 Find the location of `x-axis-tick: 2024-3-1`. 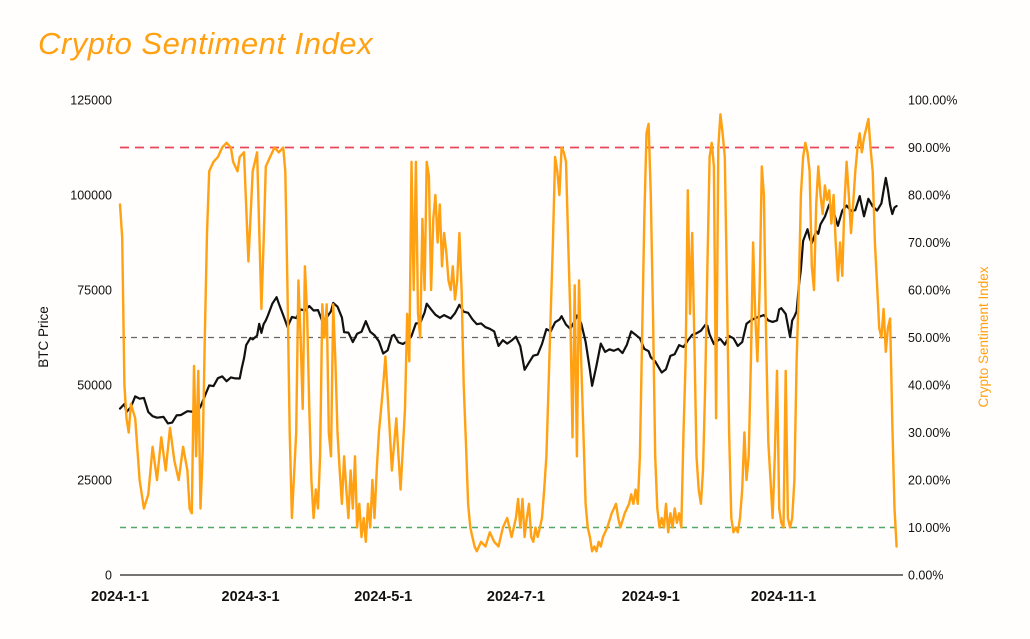

x-axis-tick: 2024-3-1 is located at coordinates (251, 597).